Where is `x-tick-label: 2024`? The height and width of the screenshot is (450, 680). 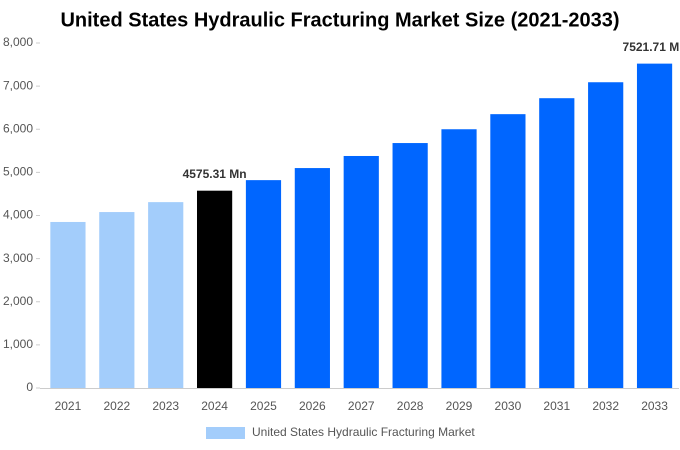 x-tick-label: 2024 is located at coordinates (214, 406).